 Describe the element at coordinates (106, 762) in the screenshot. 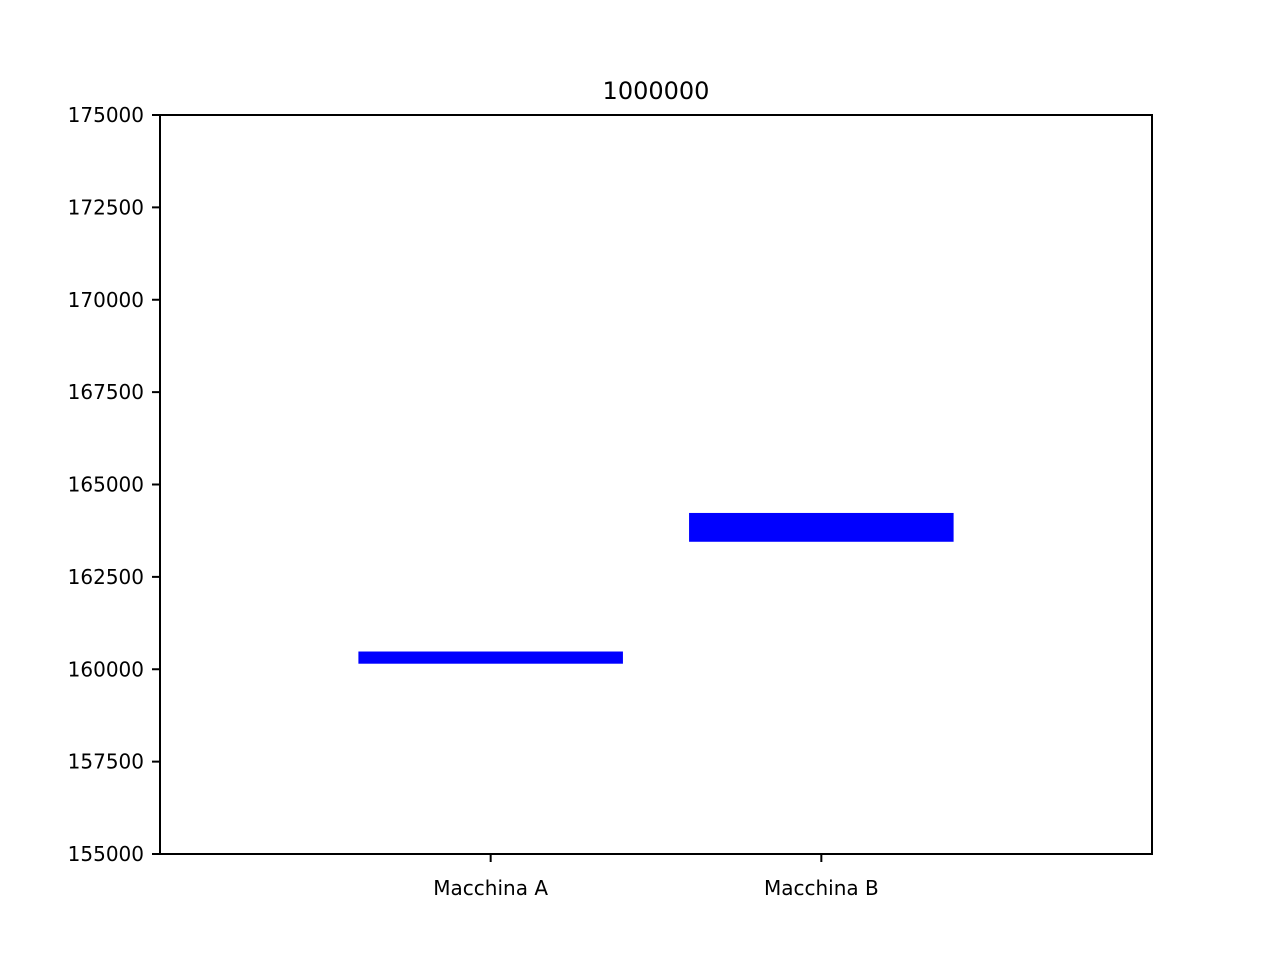

I see `y-tick-label: 157500` at that location.